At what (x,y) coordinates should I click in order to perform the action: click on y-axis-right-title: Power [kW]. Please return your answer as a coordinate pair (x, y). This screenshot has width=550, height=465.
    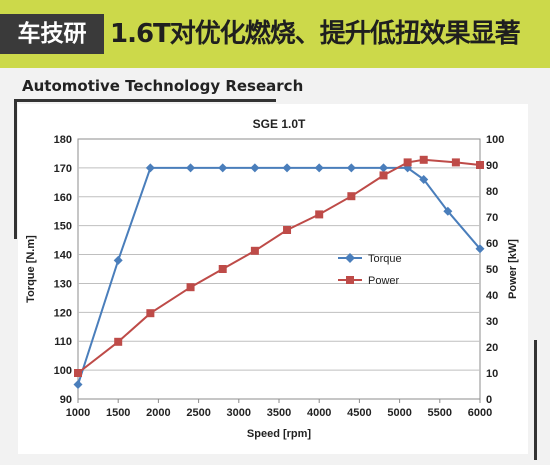
    Looking at the image, I should click on (513, 269).